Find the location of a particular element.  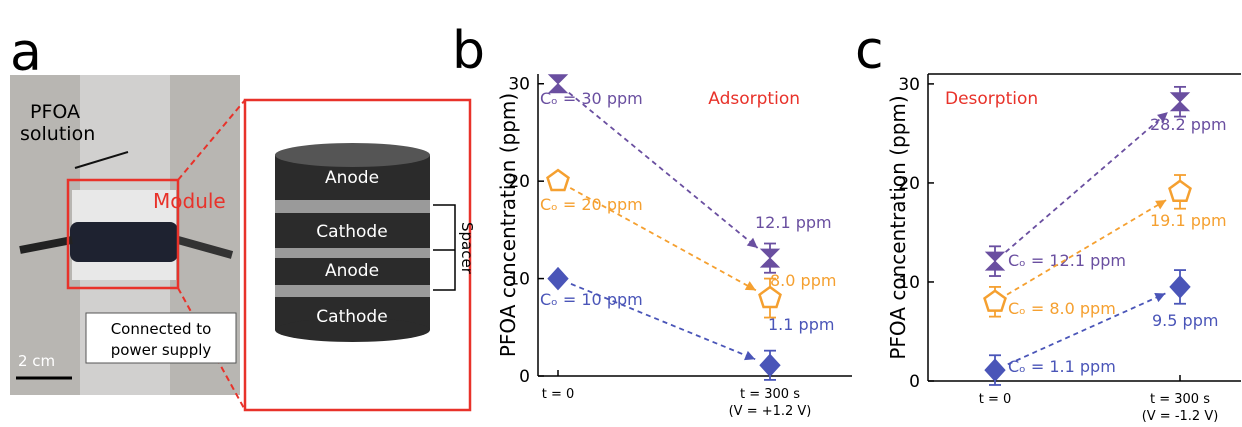

value-label: 12.1 ppm is located at coordinates (793, 222).